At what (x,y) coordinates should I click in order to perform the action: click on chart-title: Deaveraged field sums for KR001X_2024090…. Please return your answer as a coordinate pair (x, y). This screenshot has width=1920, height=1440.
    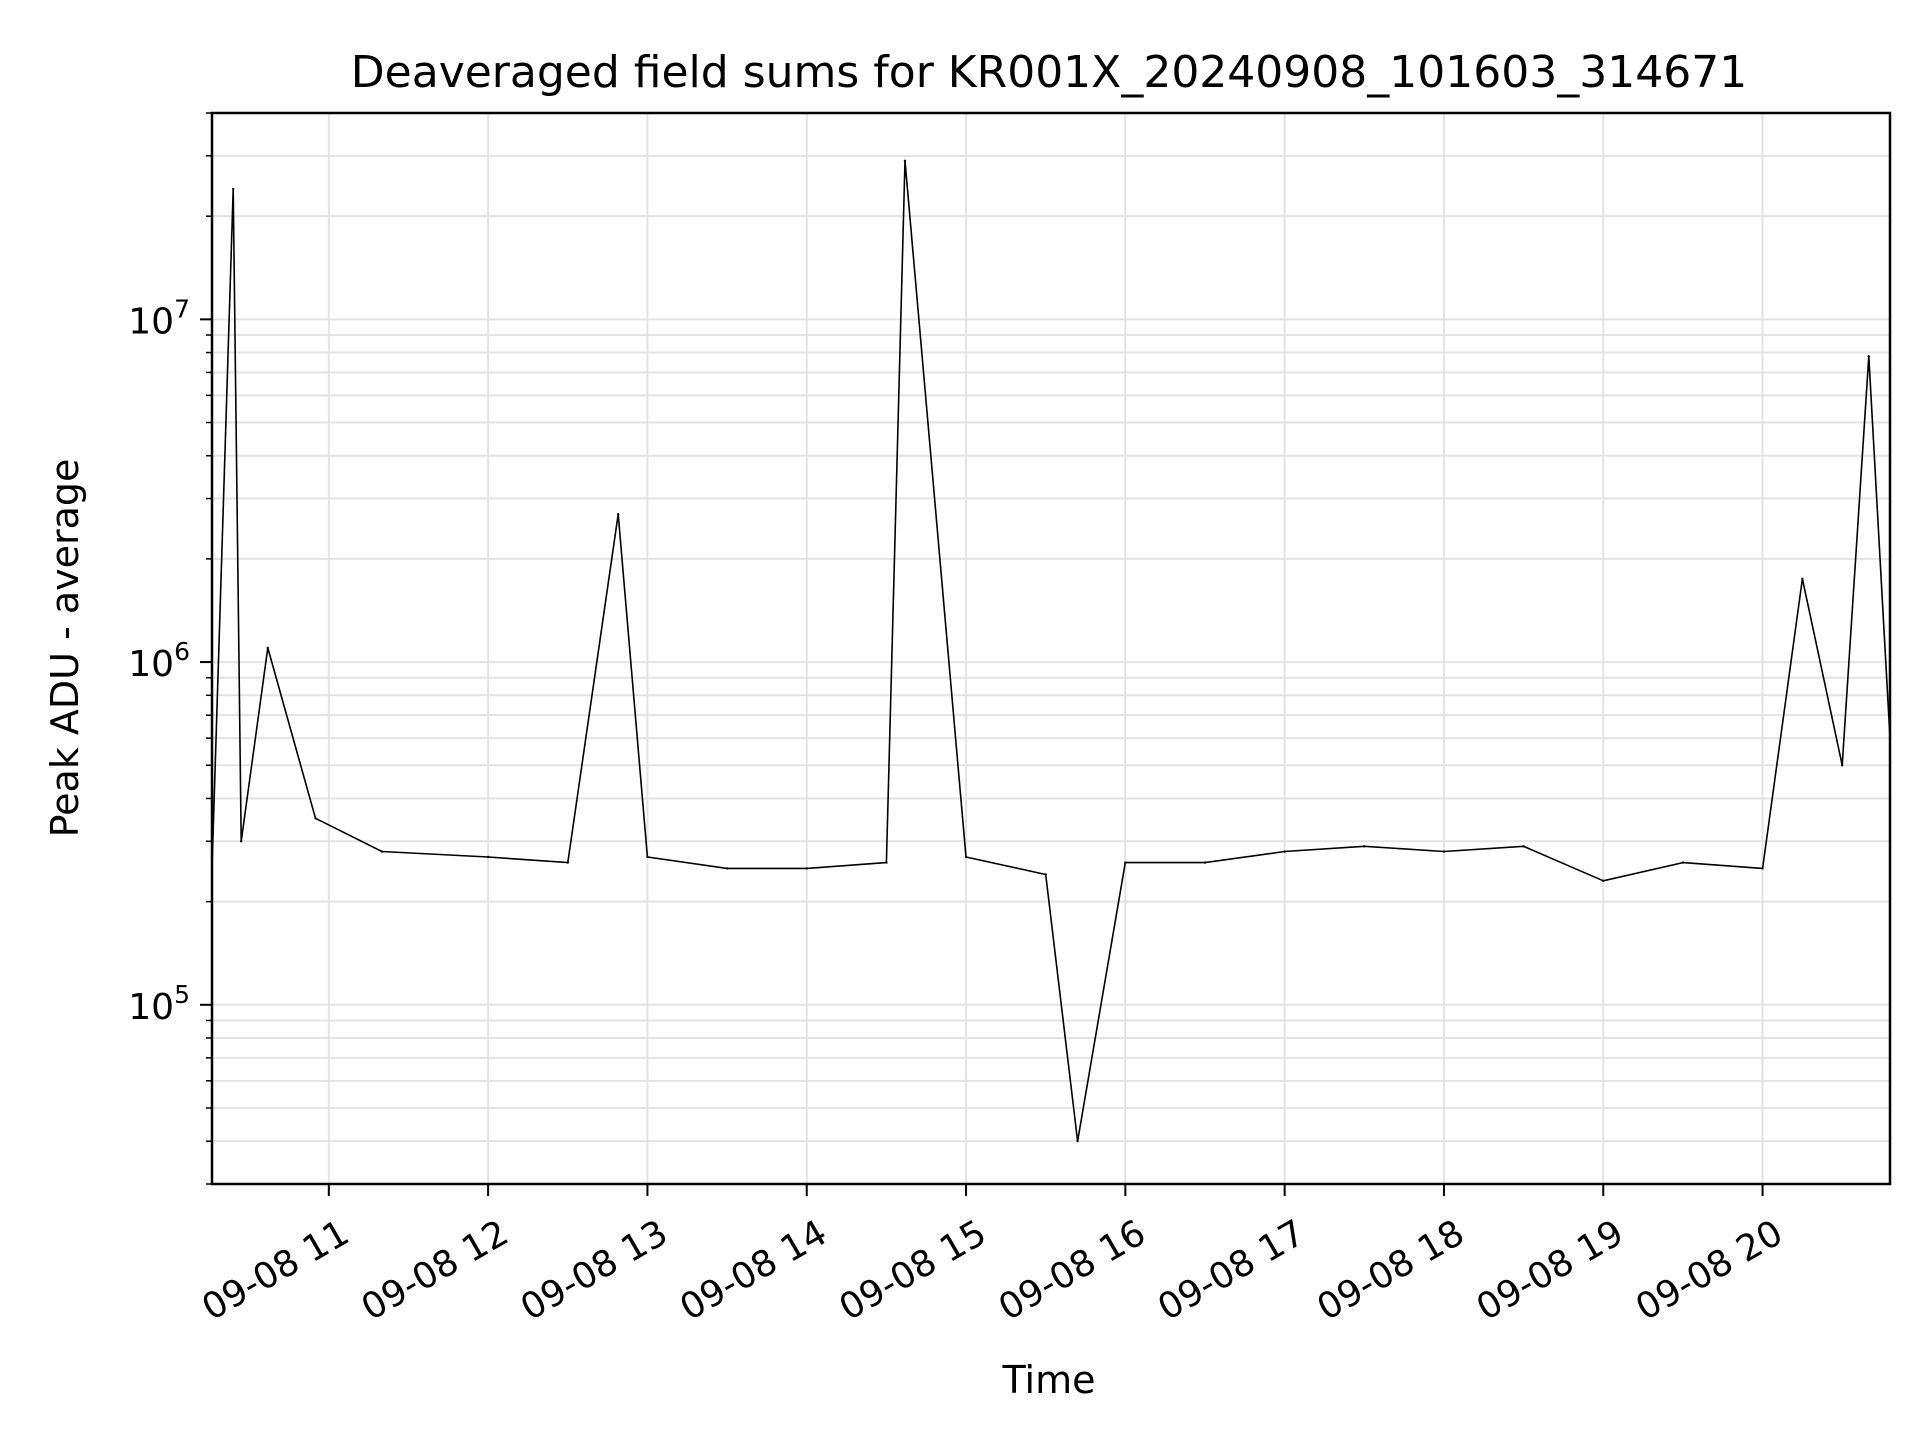
    Looking at the image, I should click on (1049, 72).